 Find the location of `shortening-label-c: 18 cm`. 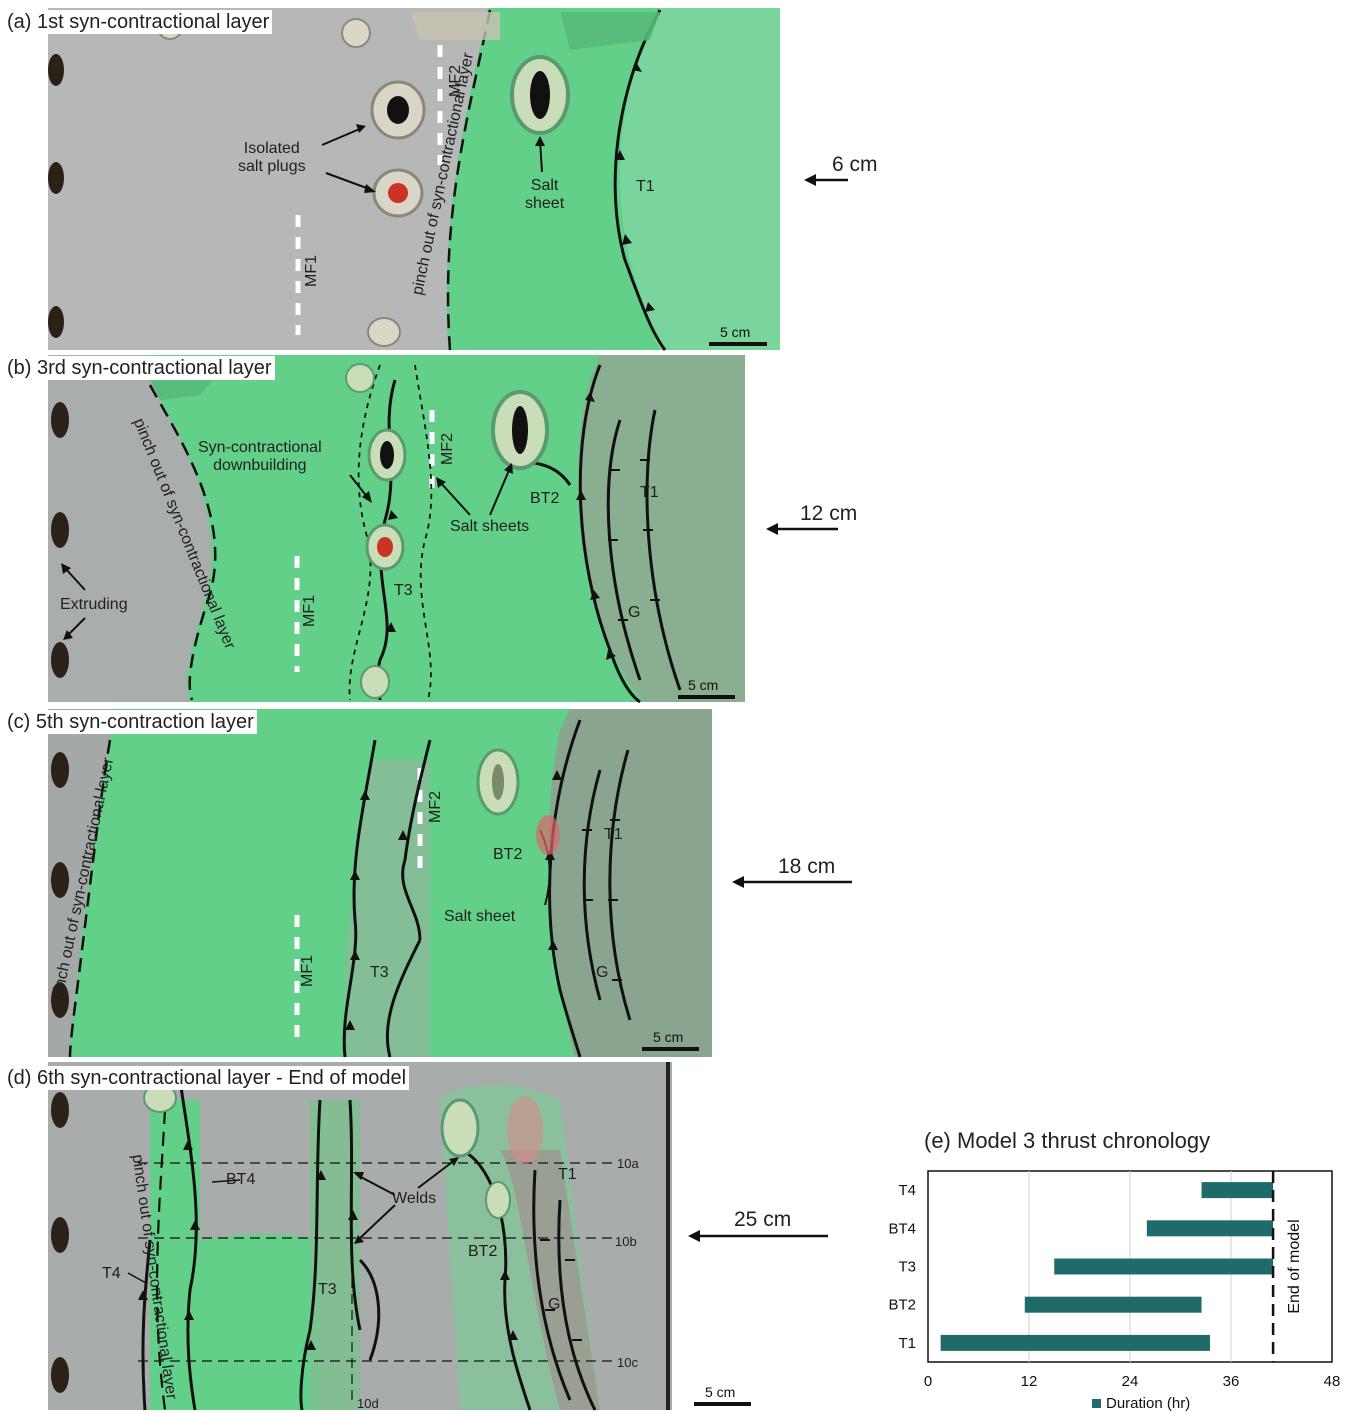

shortening-label-c: 18 cm is located at coordinates (807, 866).